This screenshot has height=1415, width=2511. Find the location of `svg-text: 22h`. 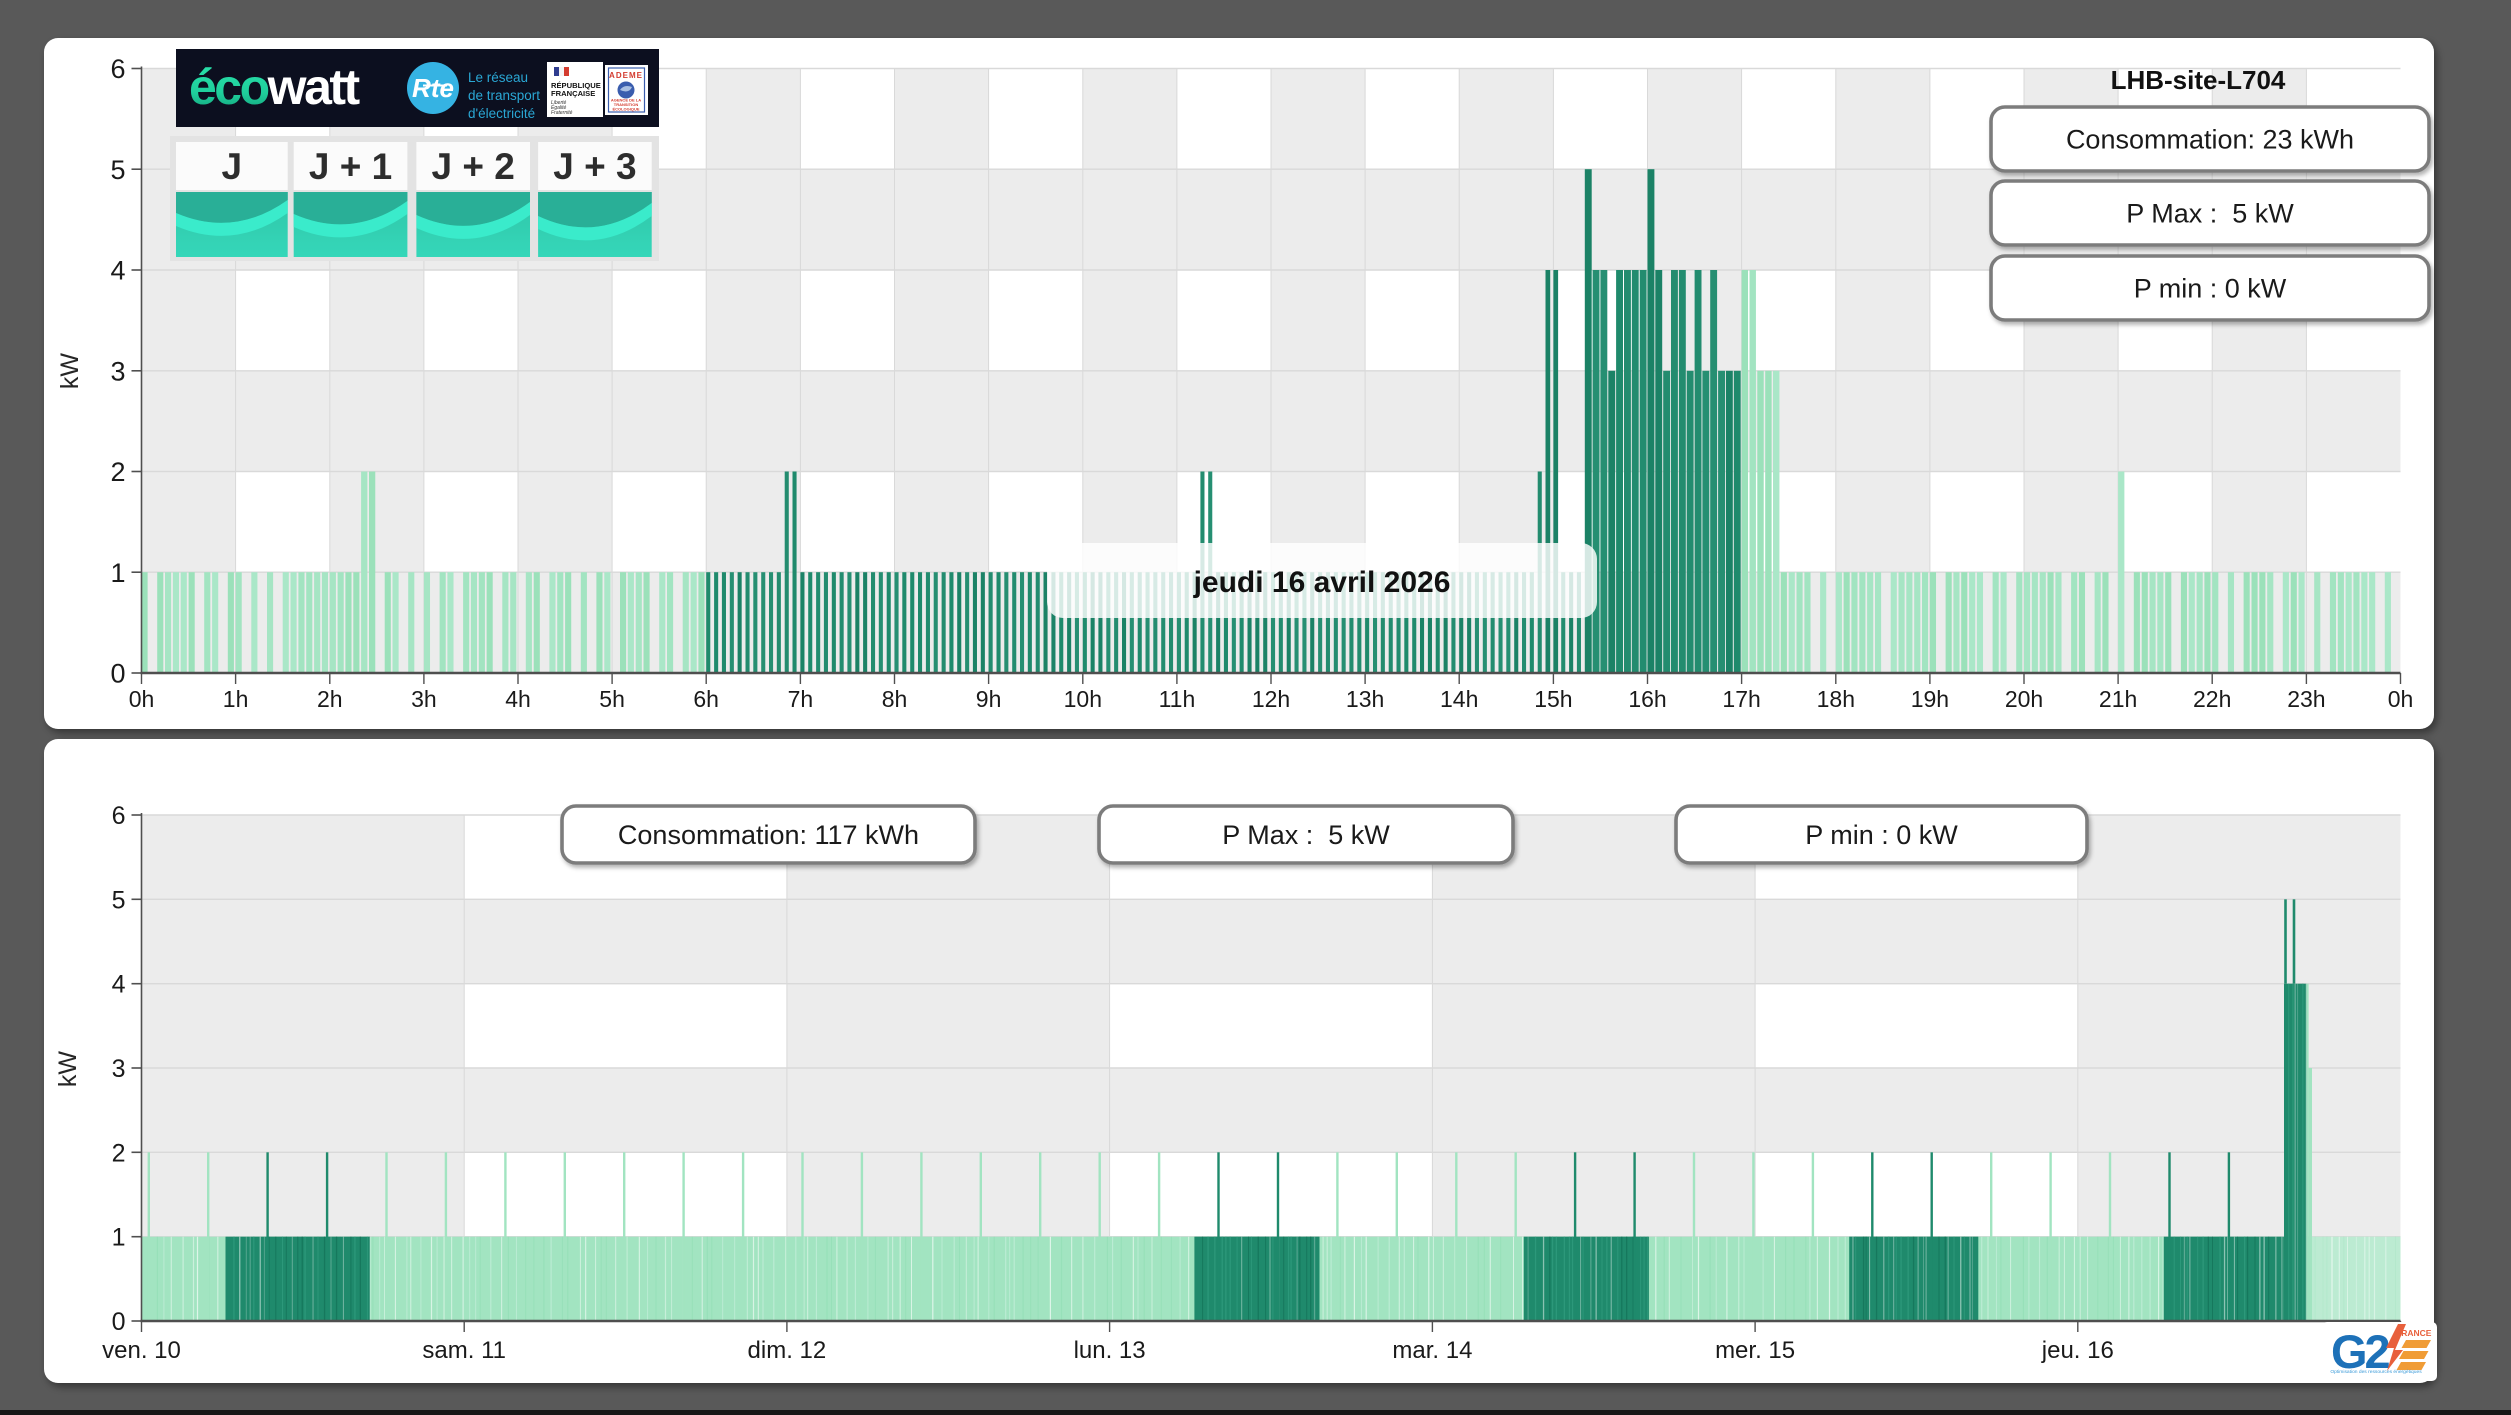

svg-text: 22h is located at coordinates (2212, 699).